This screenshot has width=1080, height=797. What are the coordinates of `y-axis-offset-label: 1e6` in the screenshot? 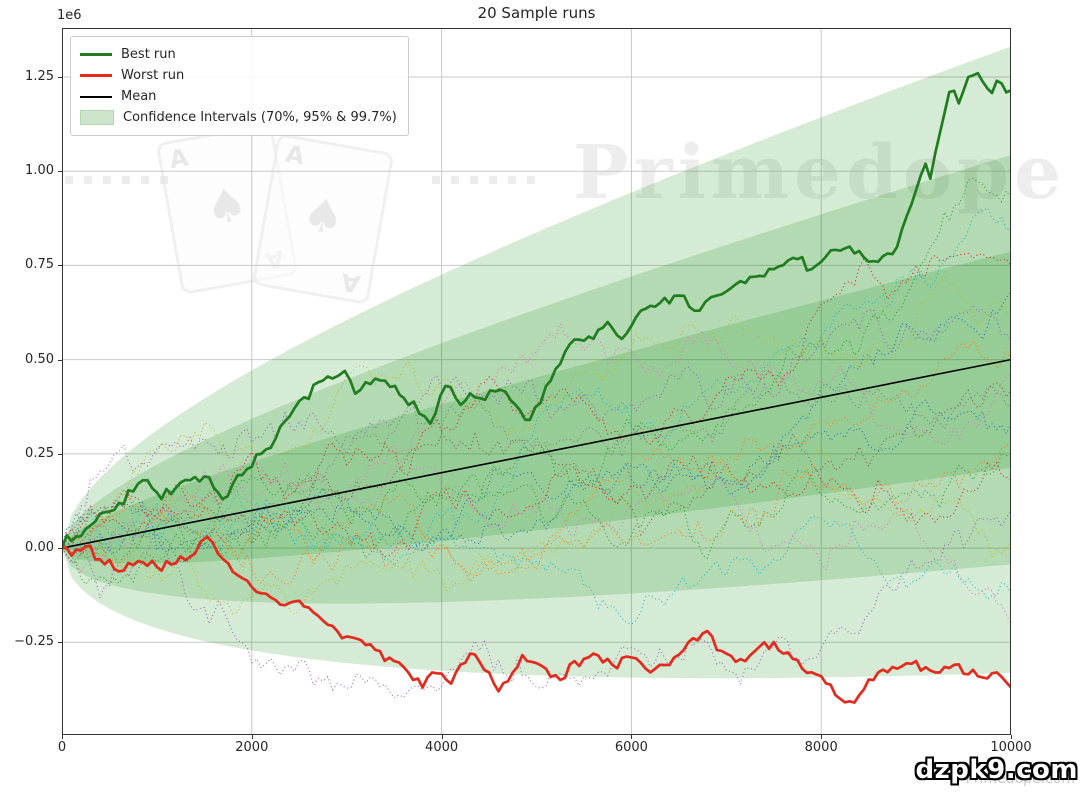 It's located at (69, 15).